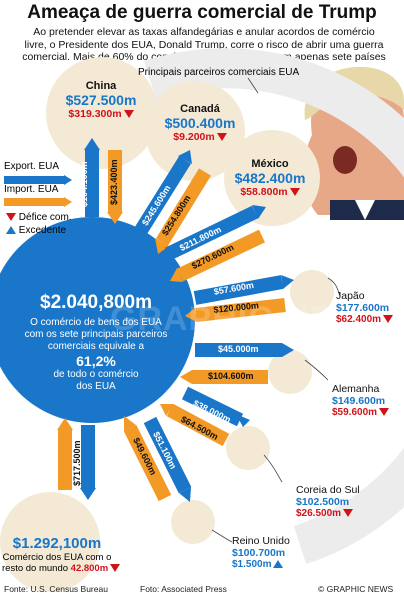  I want to click on circle-germany, so click(290, 372).